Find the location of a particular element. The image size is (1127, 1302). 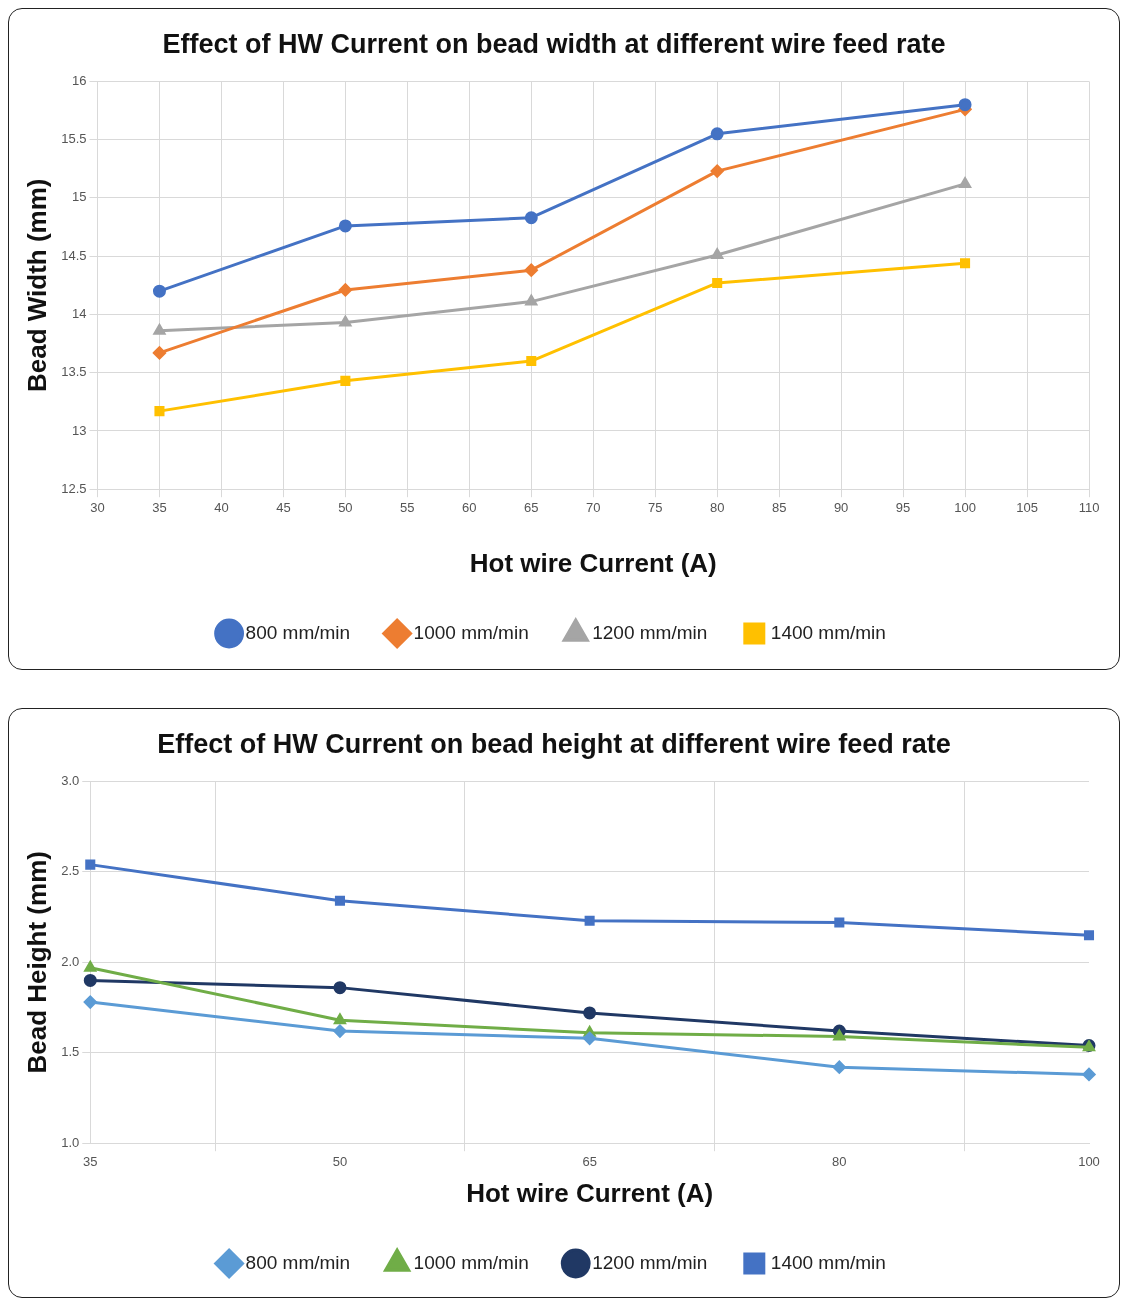

chart-title: Effect of HW Current on bead height at different wire feed rate is located at coordinates (554, 743).